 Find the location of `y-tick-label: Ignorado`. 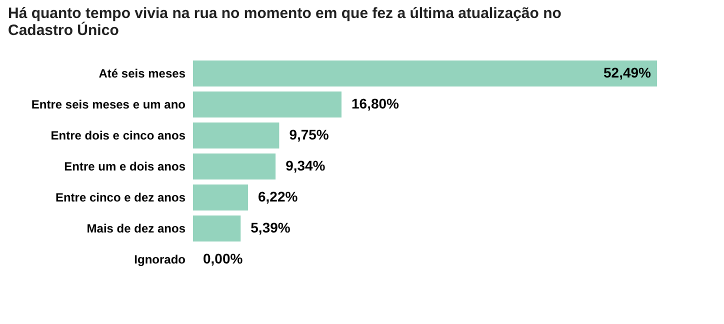

y-tick-label: Ignorado is located at coordinates (160, 259).